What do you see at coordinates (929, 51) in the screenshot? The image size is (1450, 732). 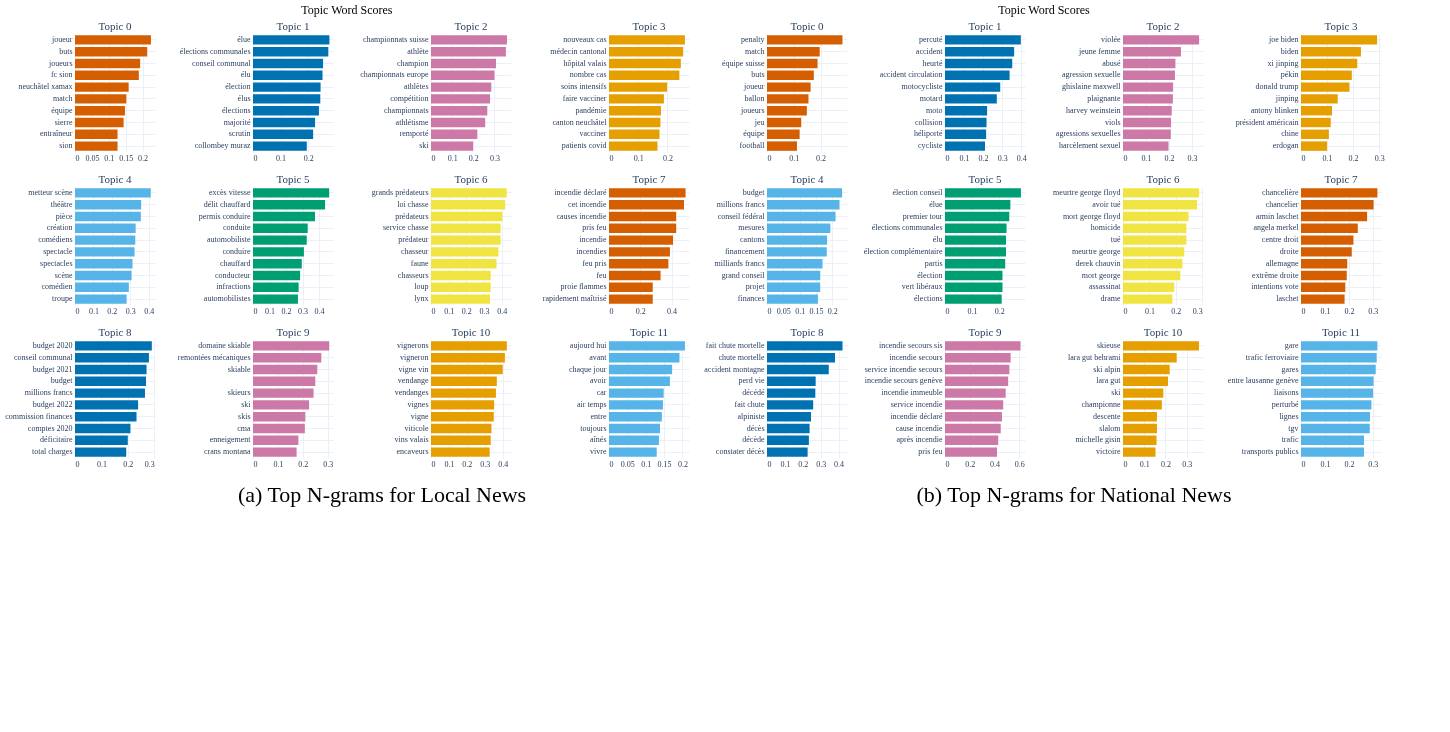 I see `y-tick-label: accident` at bounding box center [929, 51].